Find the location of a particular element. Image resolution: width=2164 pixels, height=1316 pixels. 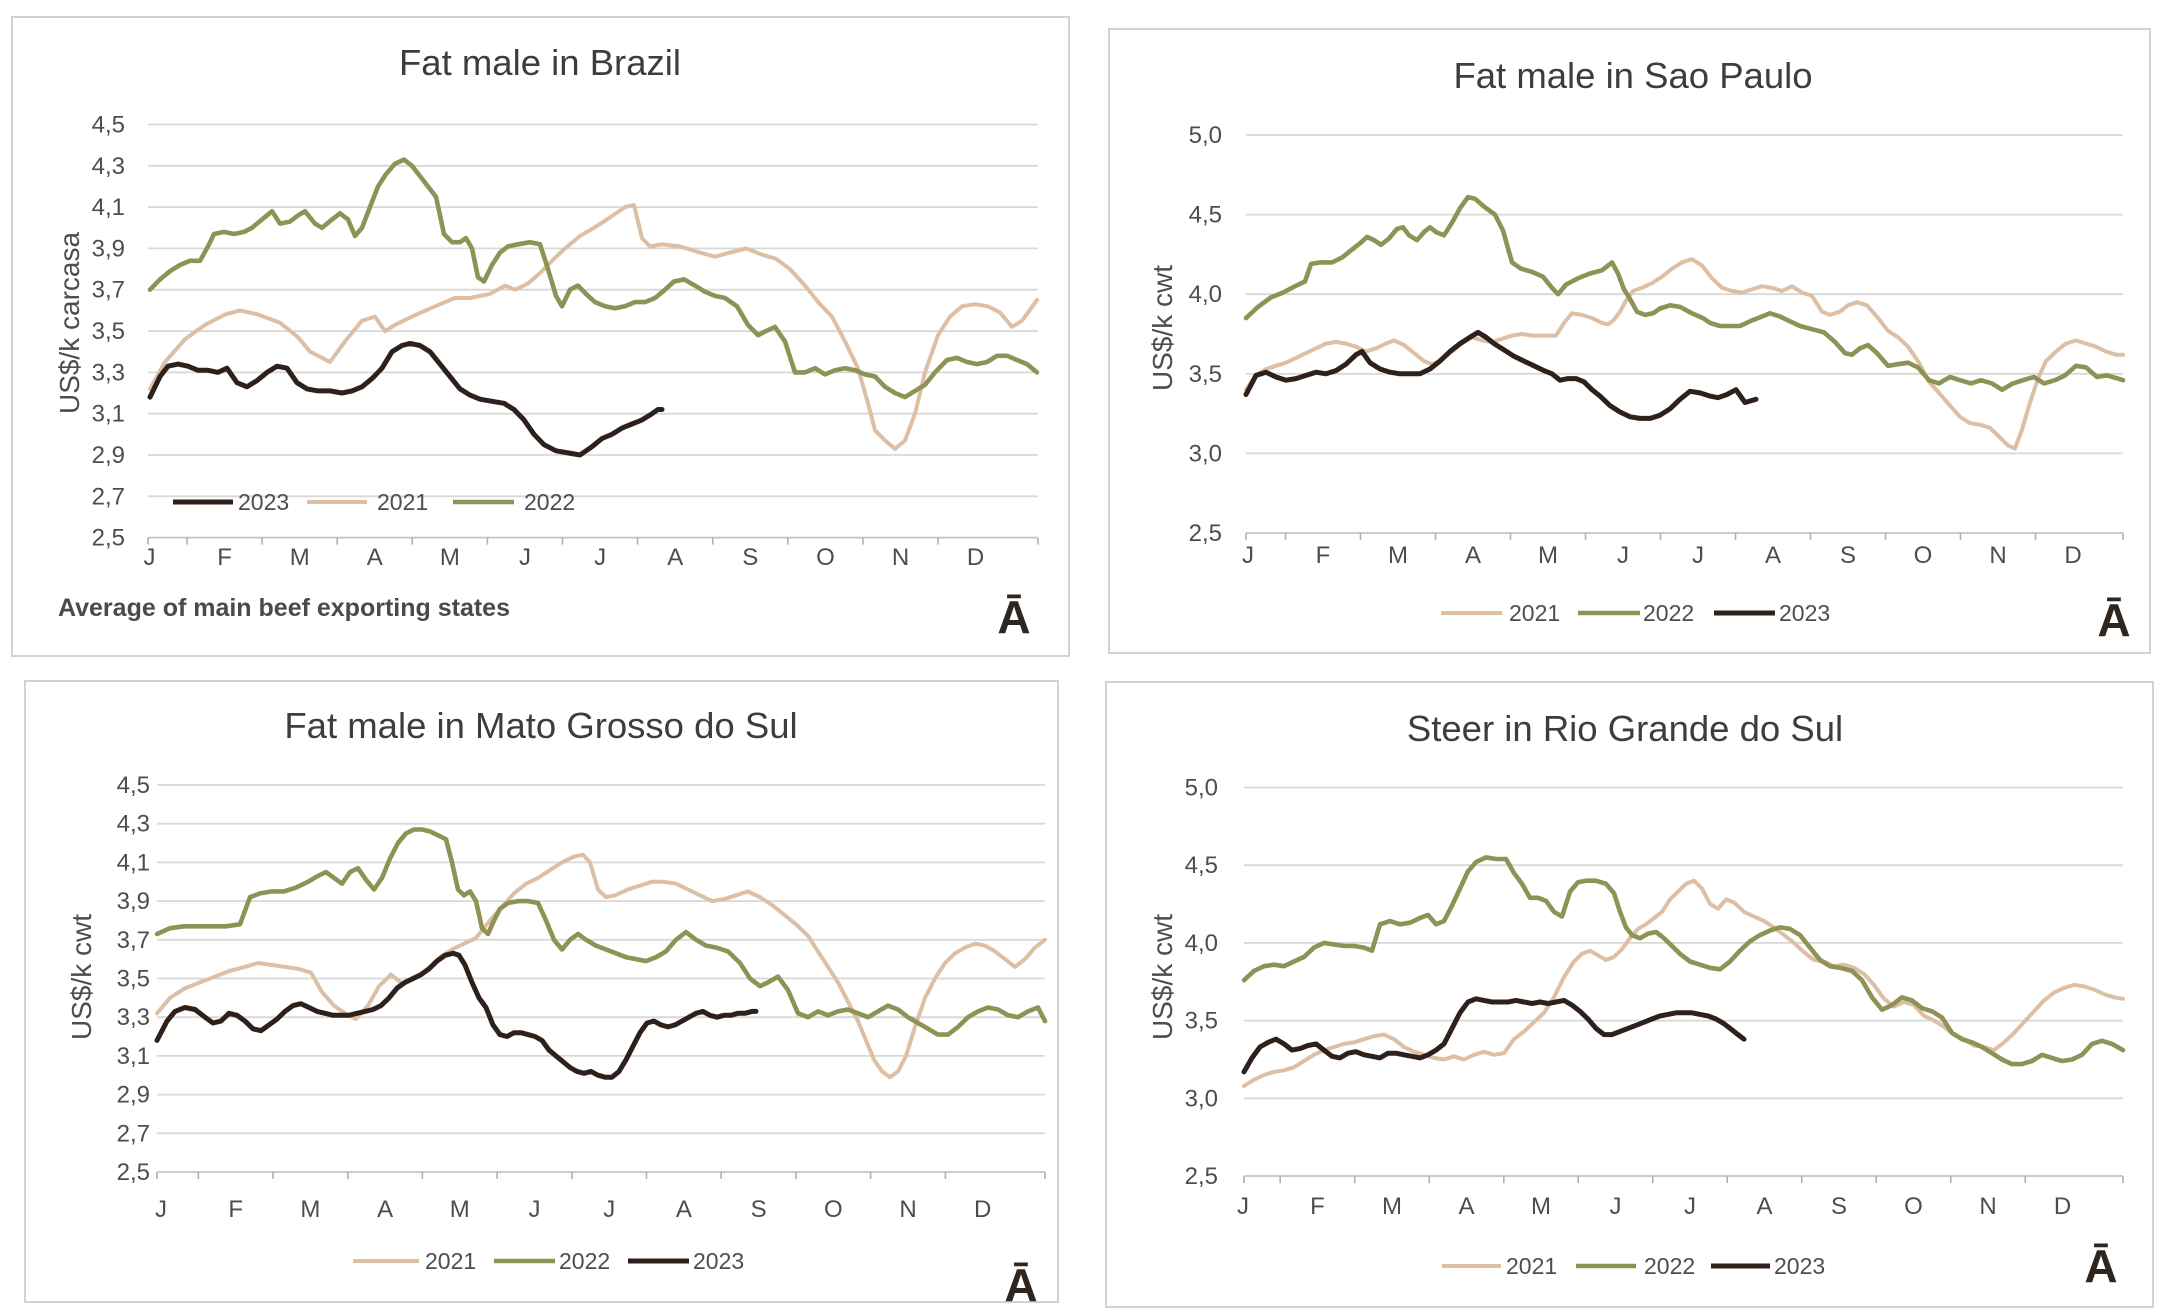

svg-text: 2,9 is located at coordinates (108, 455).